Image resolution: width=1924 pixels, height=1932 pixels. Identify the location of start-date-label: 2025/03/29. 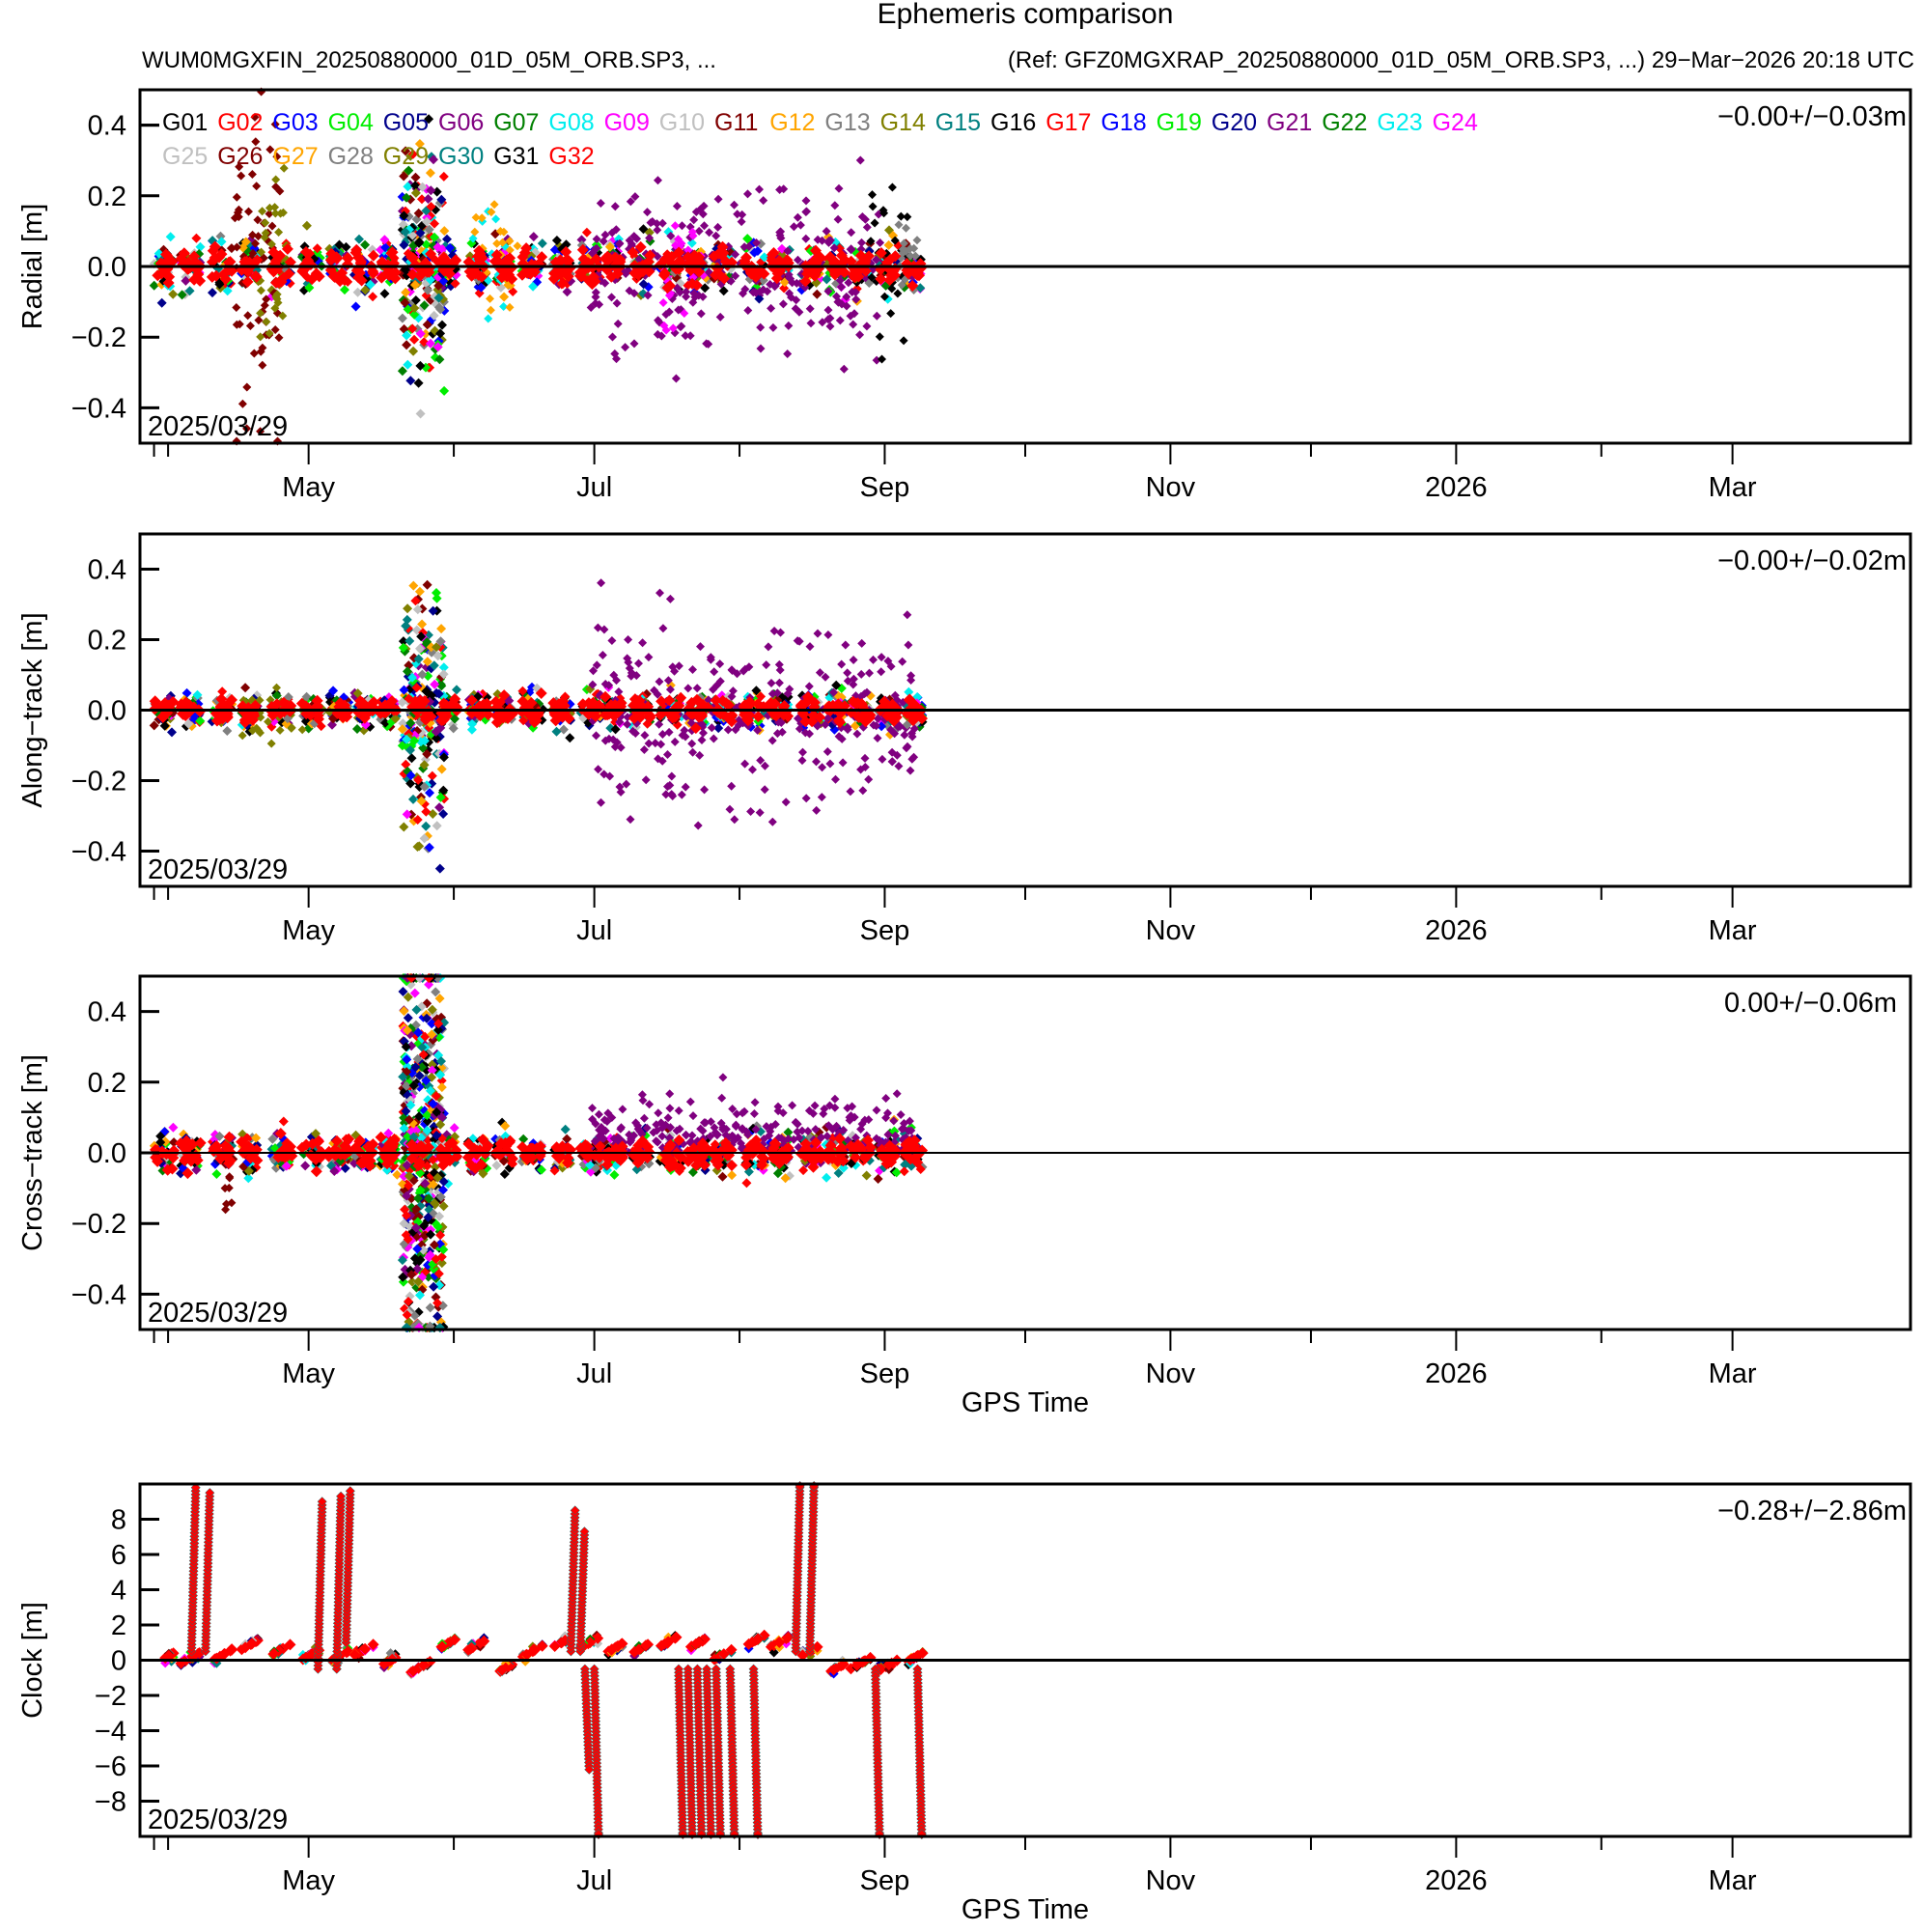
(218, 427).